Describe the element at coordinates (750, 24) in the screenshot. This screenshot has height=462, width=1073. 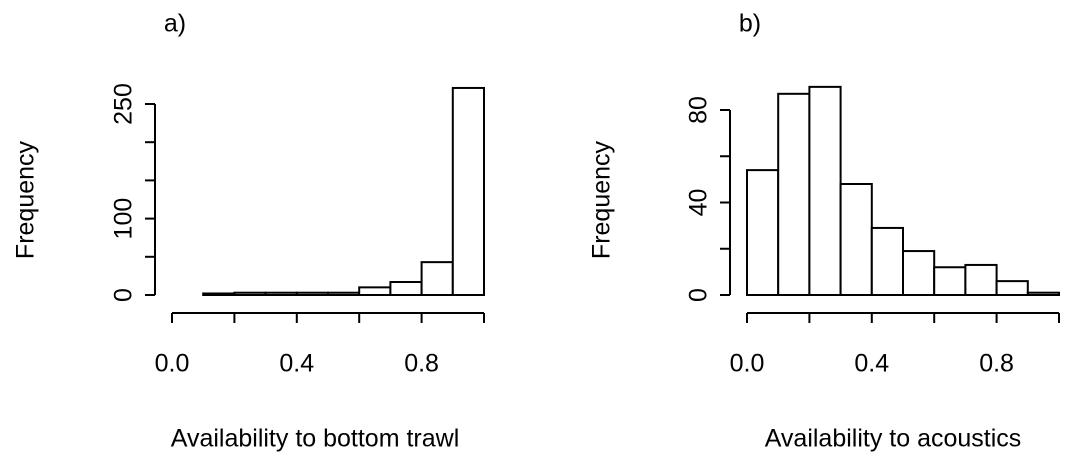
I see `panel-title: b)` at that location.